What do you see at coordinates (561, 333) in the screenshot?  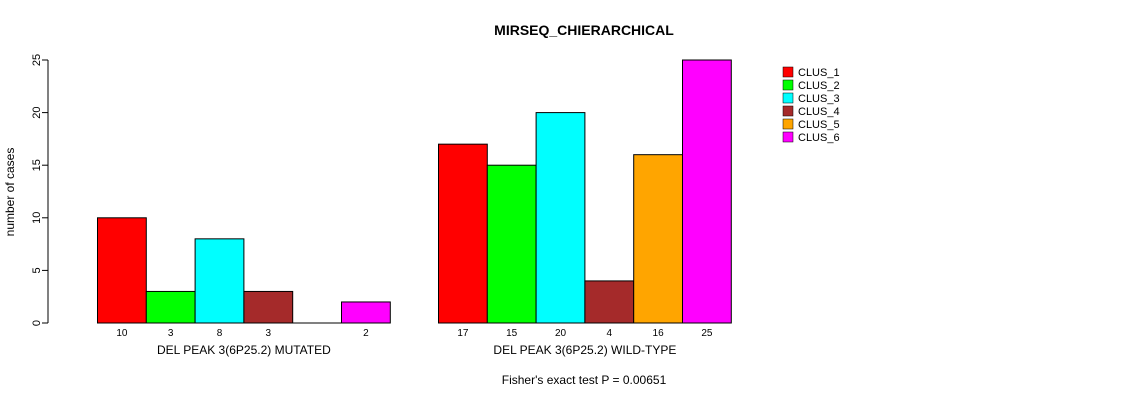 I see `bar-value-label: 20` at bounding box center [561, 333].